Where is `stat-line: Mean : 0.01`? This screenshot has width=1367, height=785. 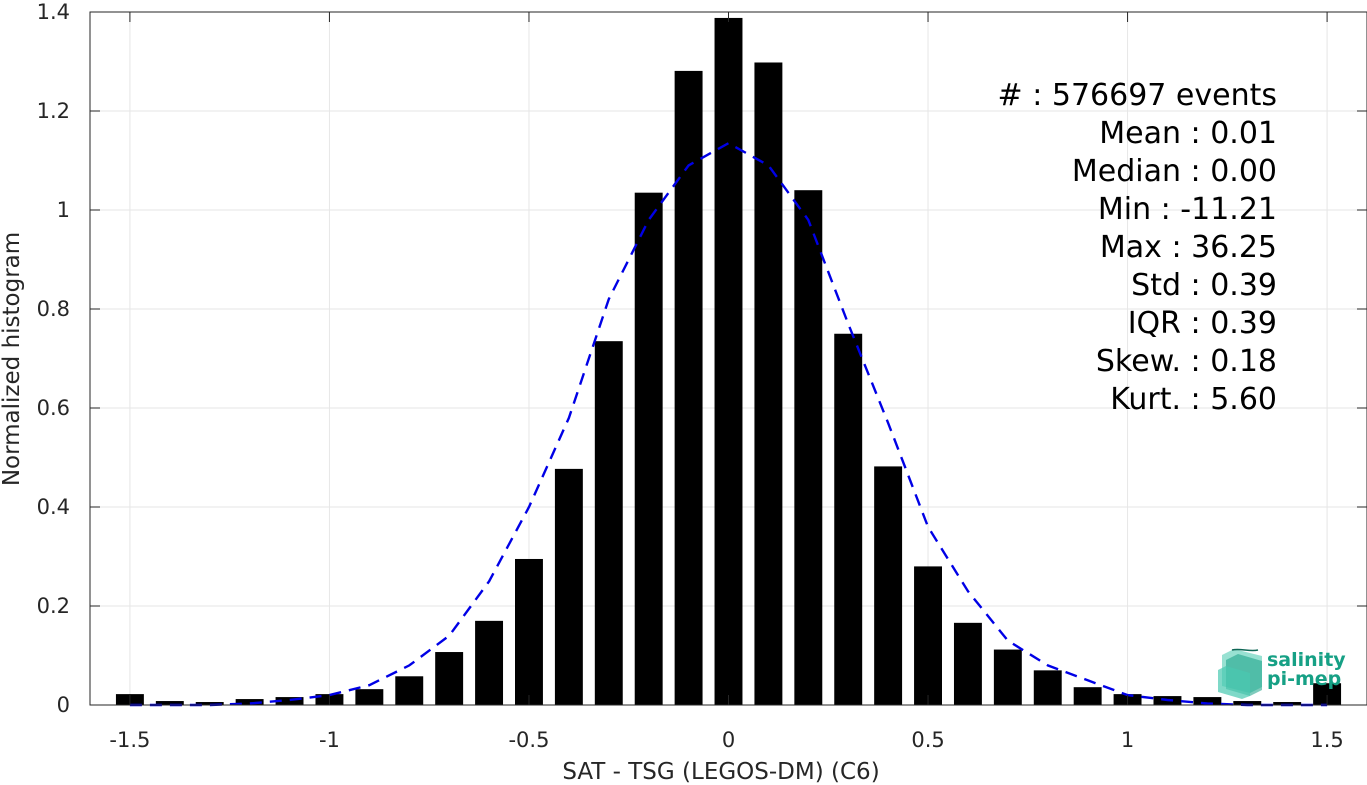 stat-line: Mean : 0.01 is located at coordinates (1188, 133).